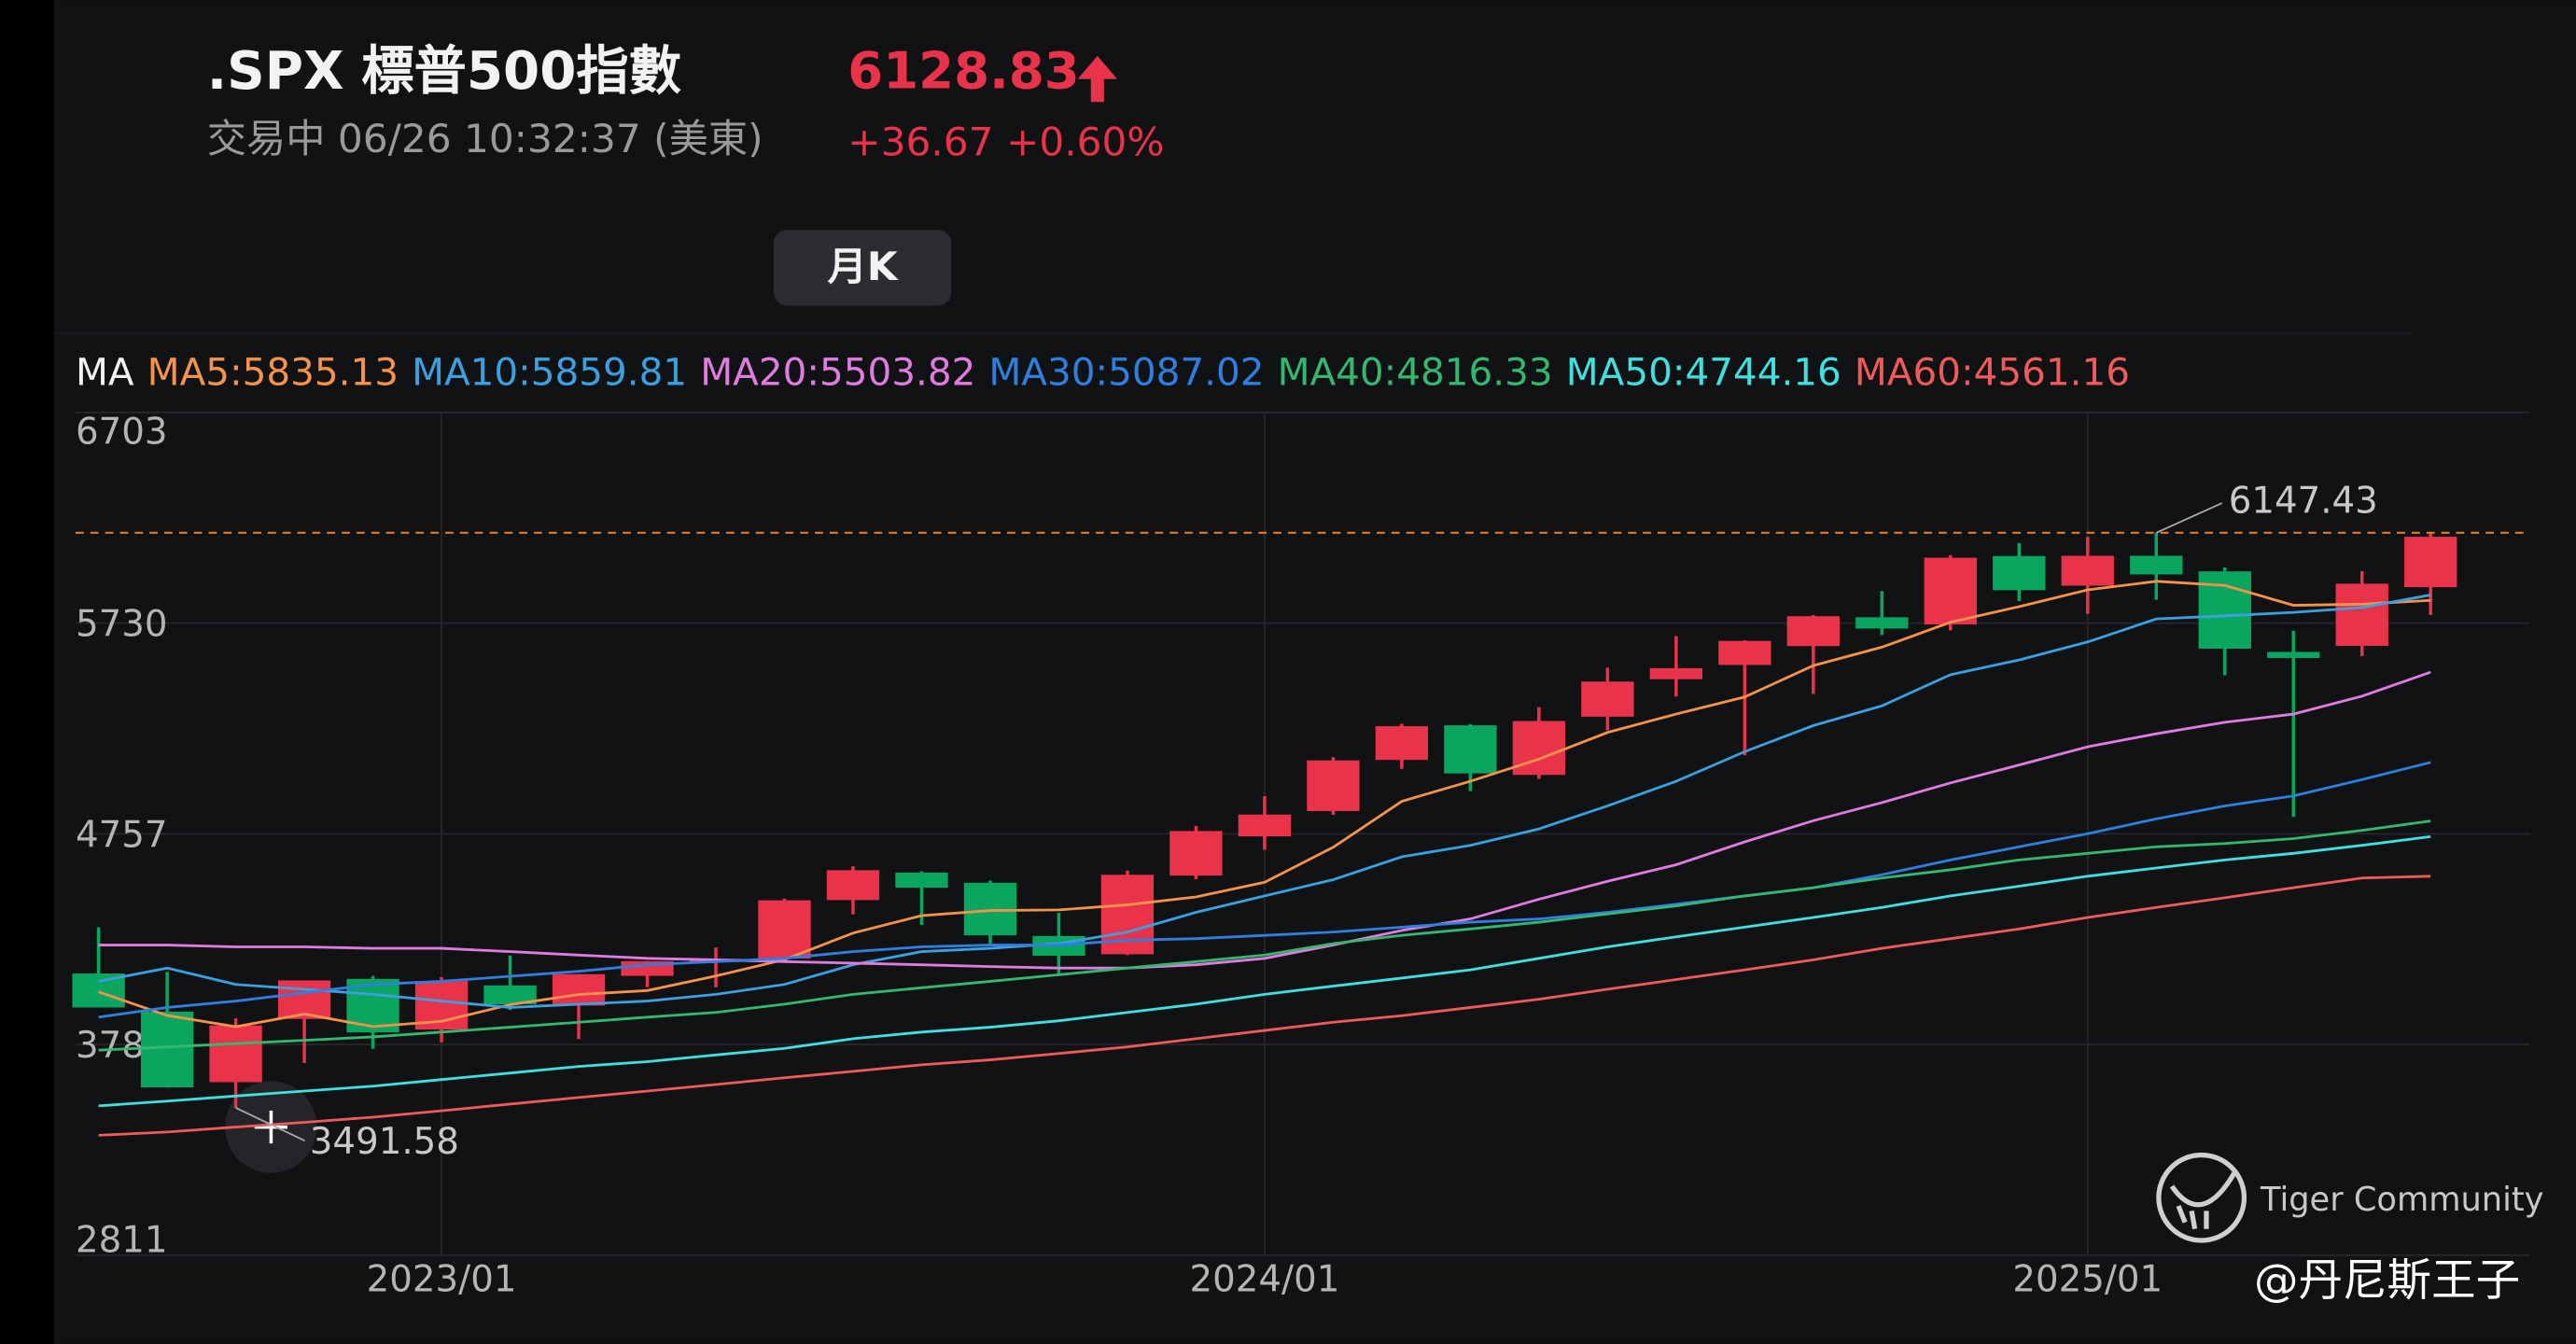 The height and width of the screenshot is (1344, 2576). Describe the element at coordinates (485, 138) in the screenshot. I see `market-status: 交易中 06/26 10:32:37 (美東)` at that location.